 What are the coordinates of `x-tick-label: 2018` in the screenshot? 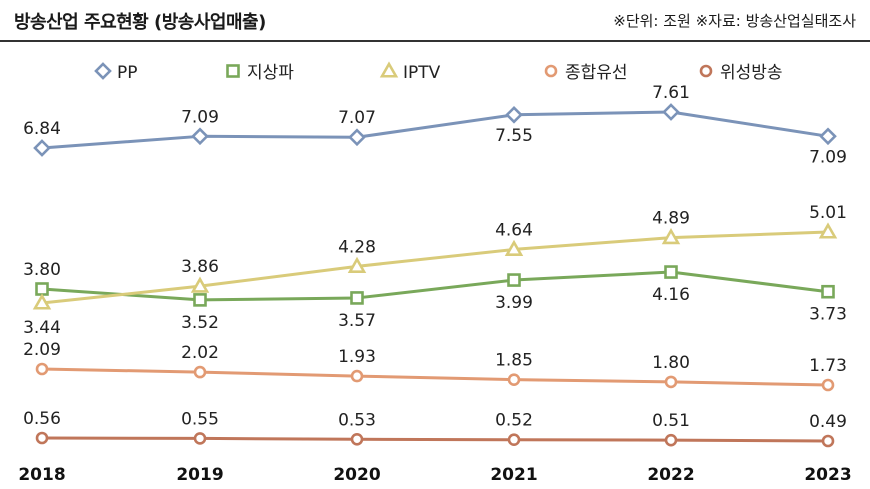 It's located at (41, 475).